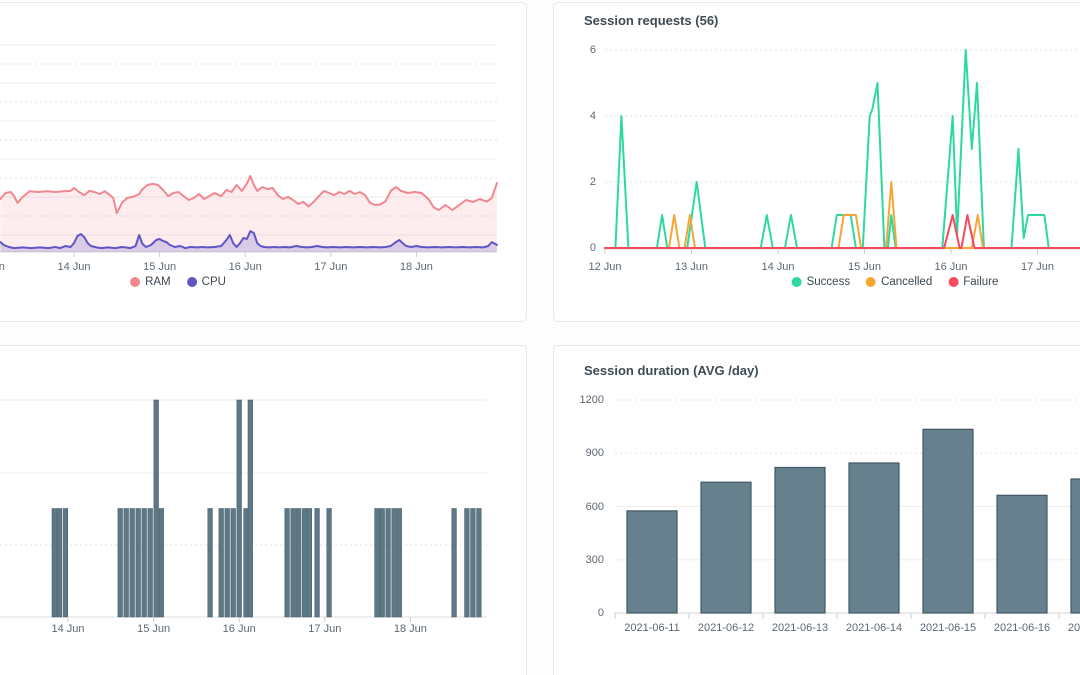  Describe the element at coordinates (828, 282) in the screenshot. I see `legend-label: Success` at that location.